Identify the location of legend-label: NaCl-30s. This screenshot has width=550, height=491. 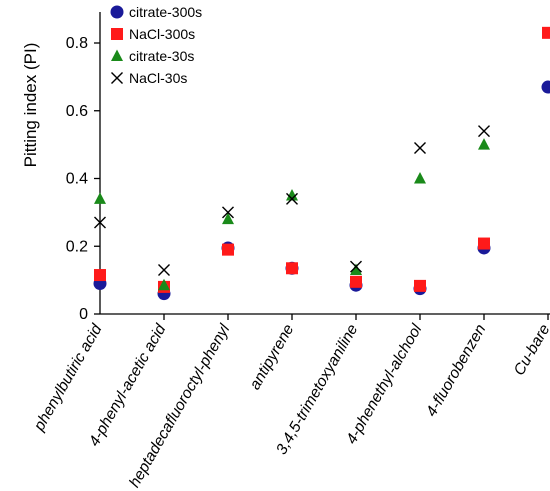
(158, 78).